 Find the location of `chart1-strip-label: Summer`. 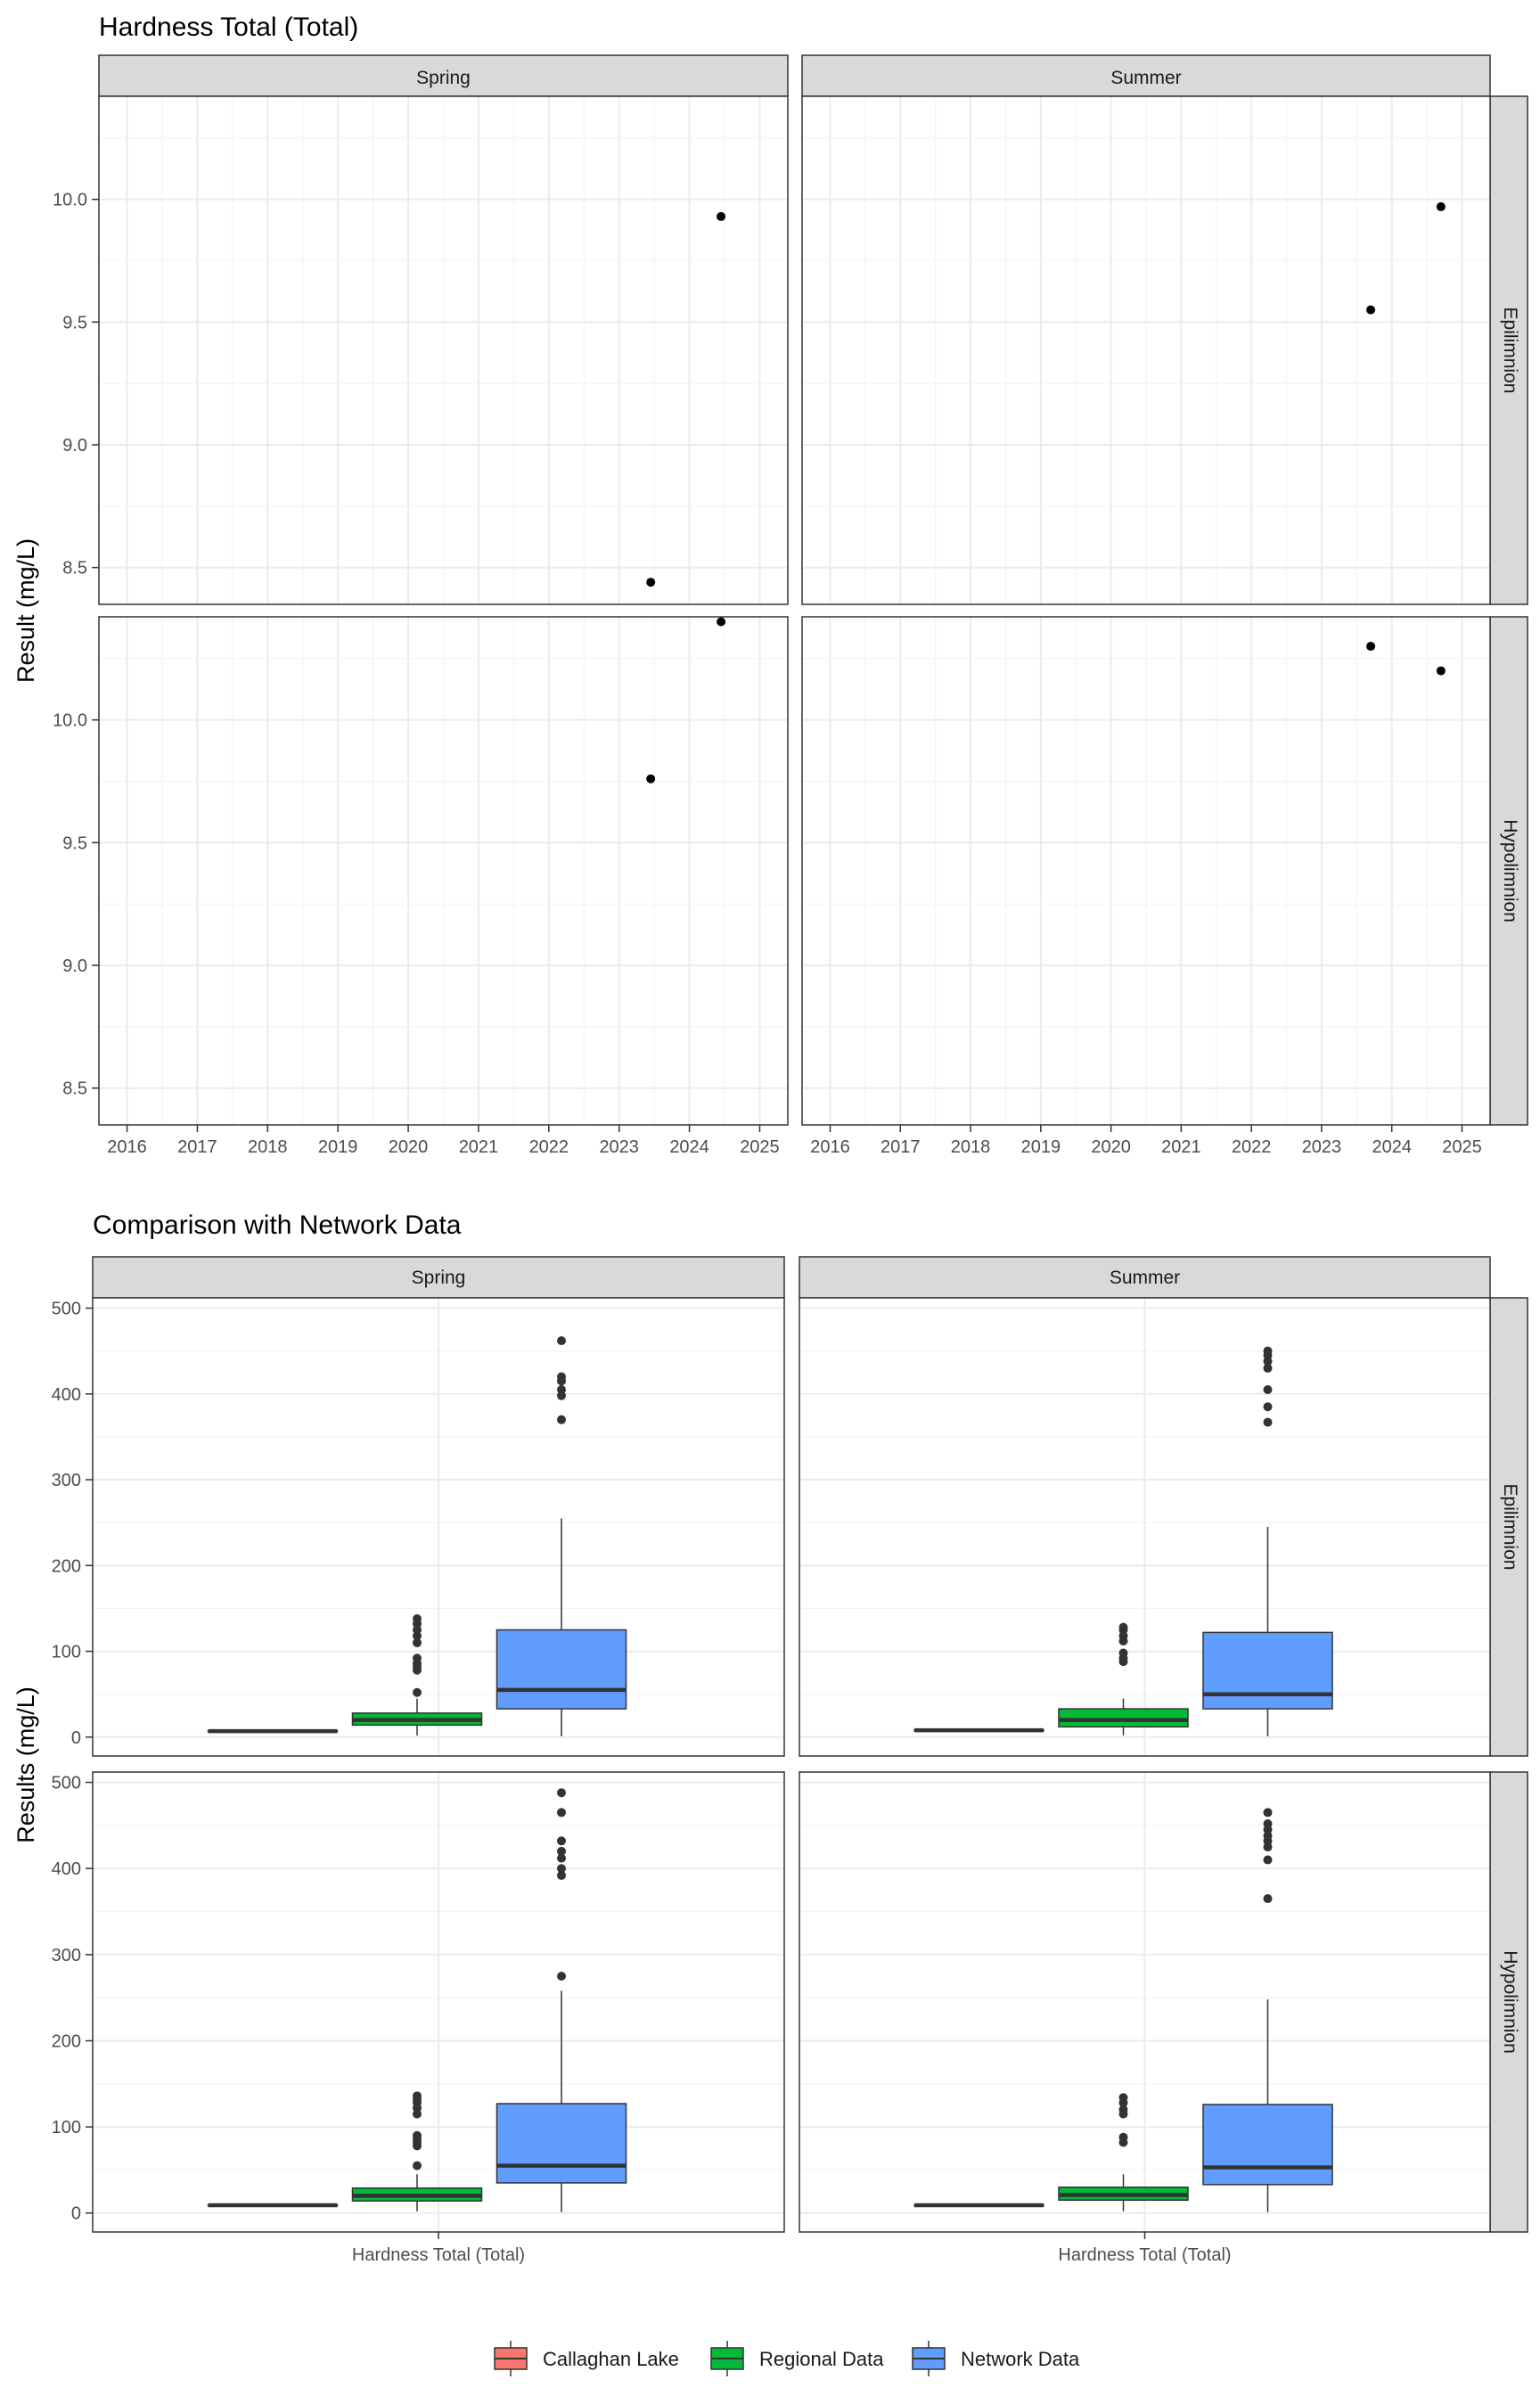

chart1-strip-label: Summer is located at coordinates (1145, 78).